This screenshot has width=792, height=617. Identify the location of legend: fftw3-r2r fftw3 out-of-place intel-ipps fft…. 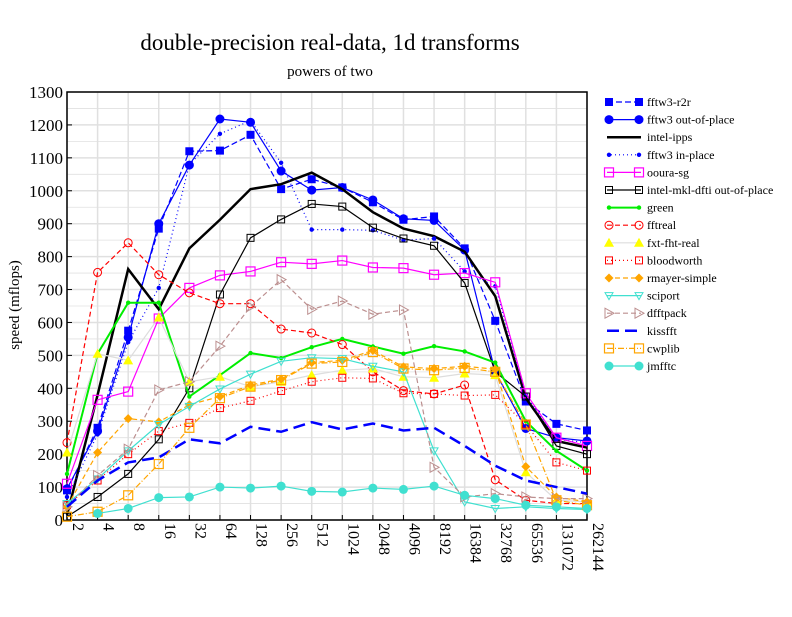
(688, 234).